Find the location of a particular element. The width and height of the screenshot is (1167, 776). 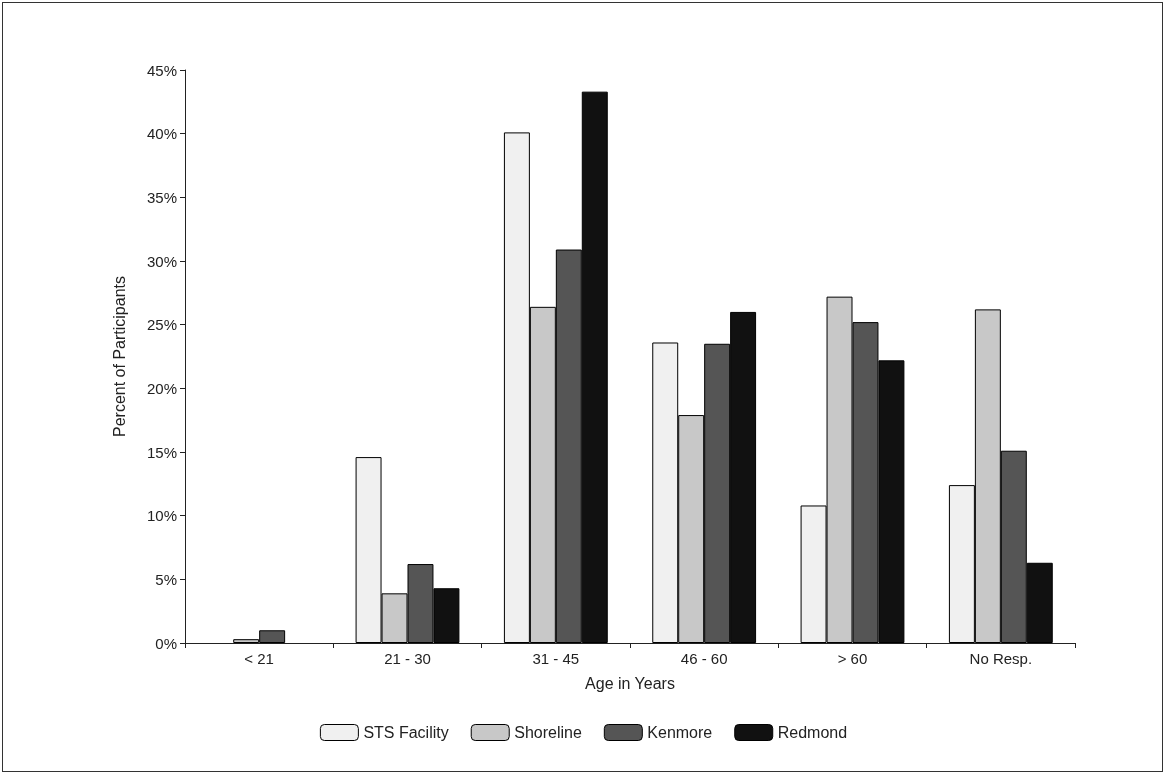

legend-label: STS Facility is located at coordinates (406, 732).